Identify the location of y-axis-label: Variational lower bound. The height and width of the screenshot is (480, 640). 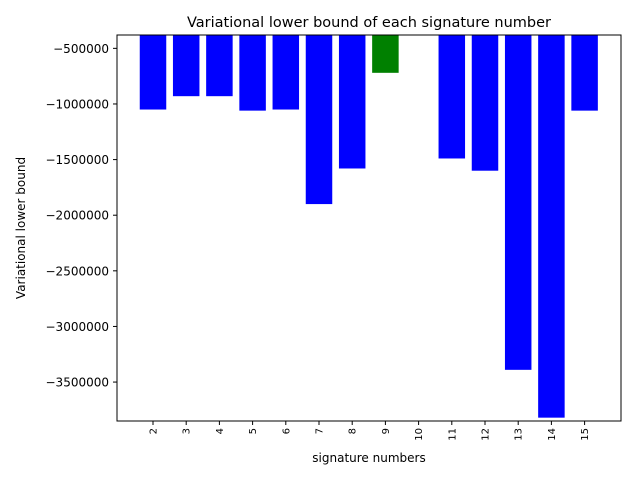
(21, 228).